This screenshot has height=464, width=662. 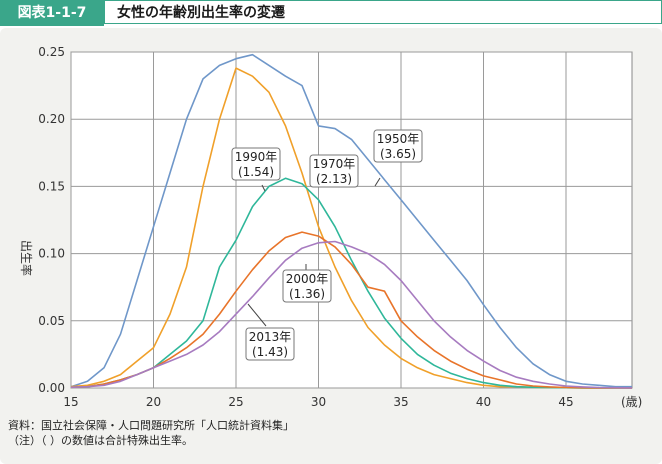 What do you see at coordinates (51, 388) in the screenshot?
I see `y-tick-label: 0.00` at bounding box center [51, 388].